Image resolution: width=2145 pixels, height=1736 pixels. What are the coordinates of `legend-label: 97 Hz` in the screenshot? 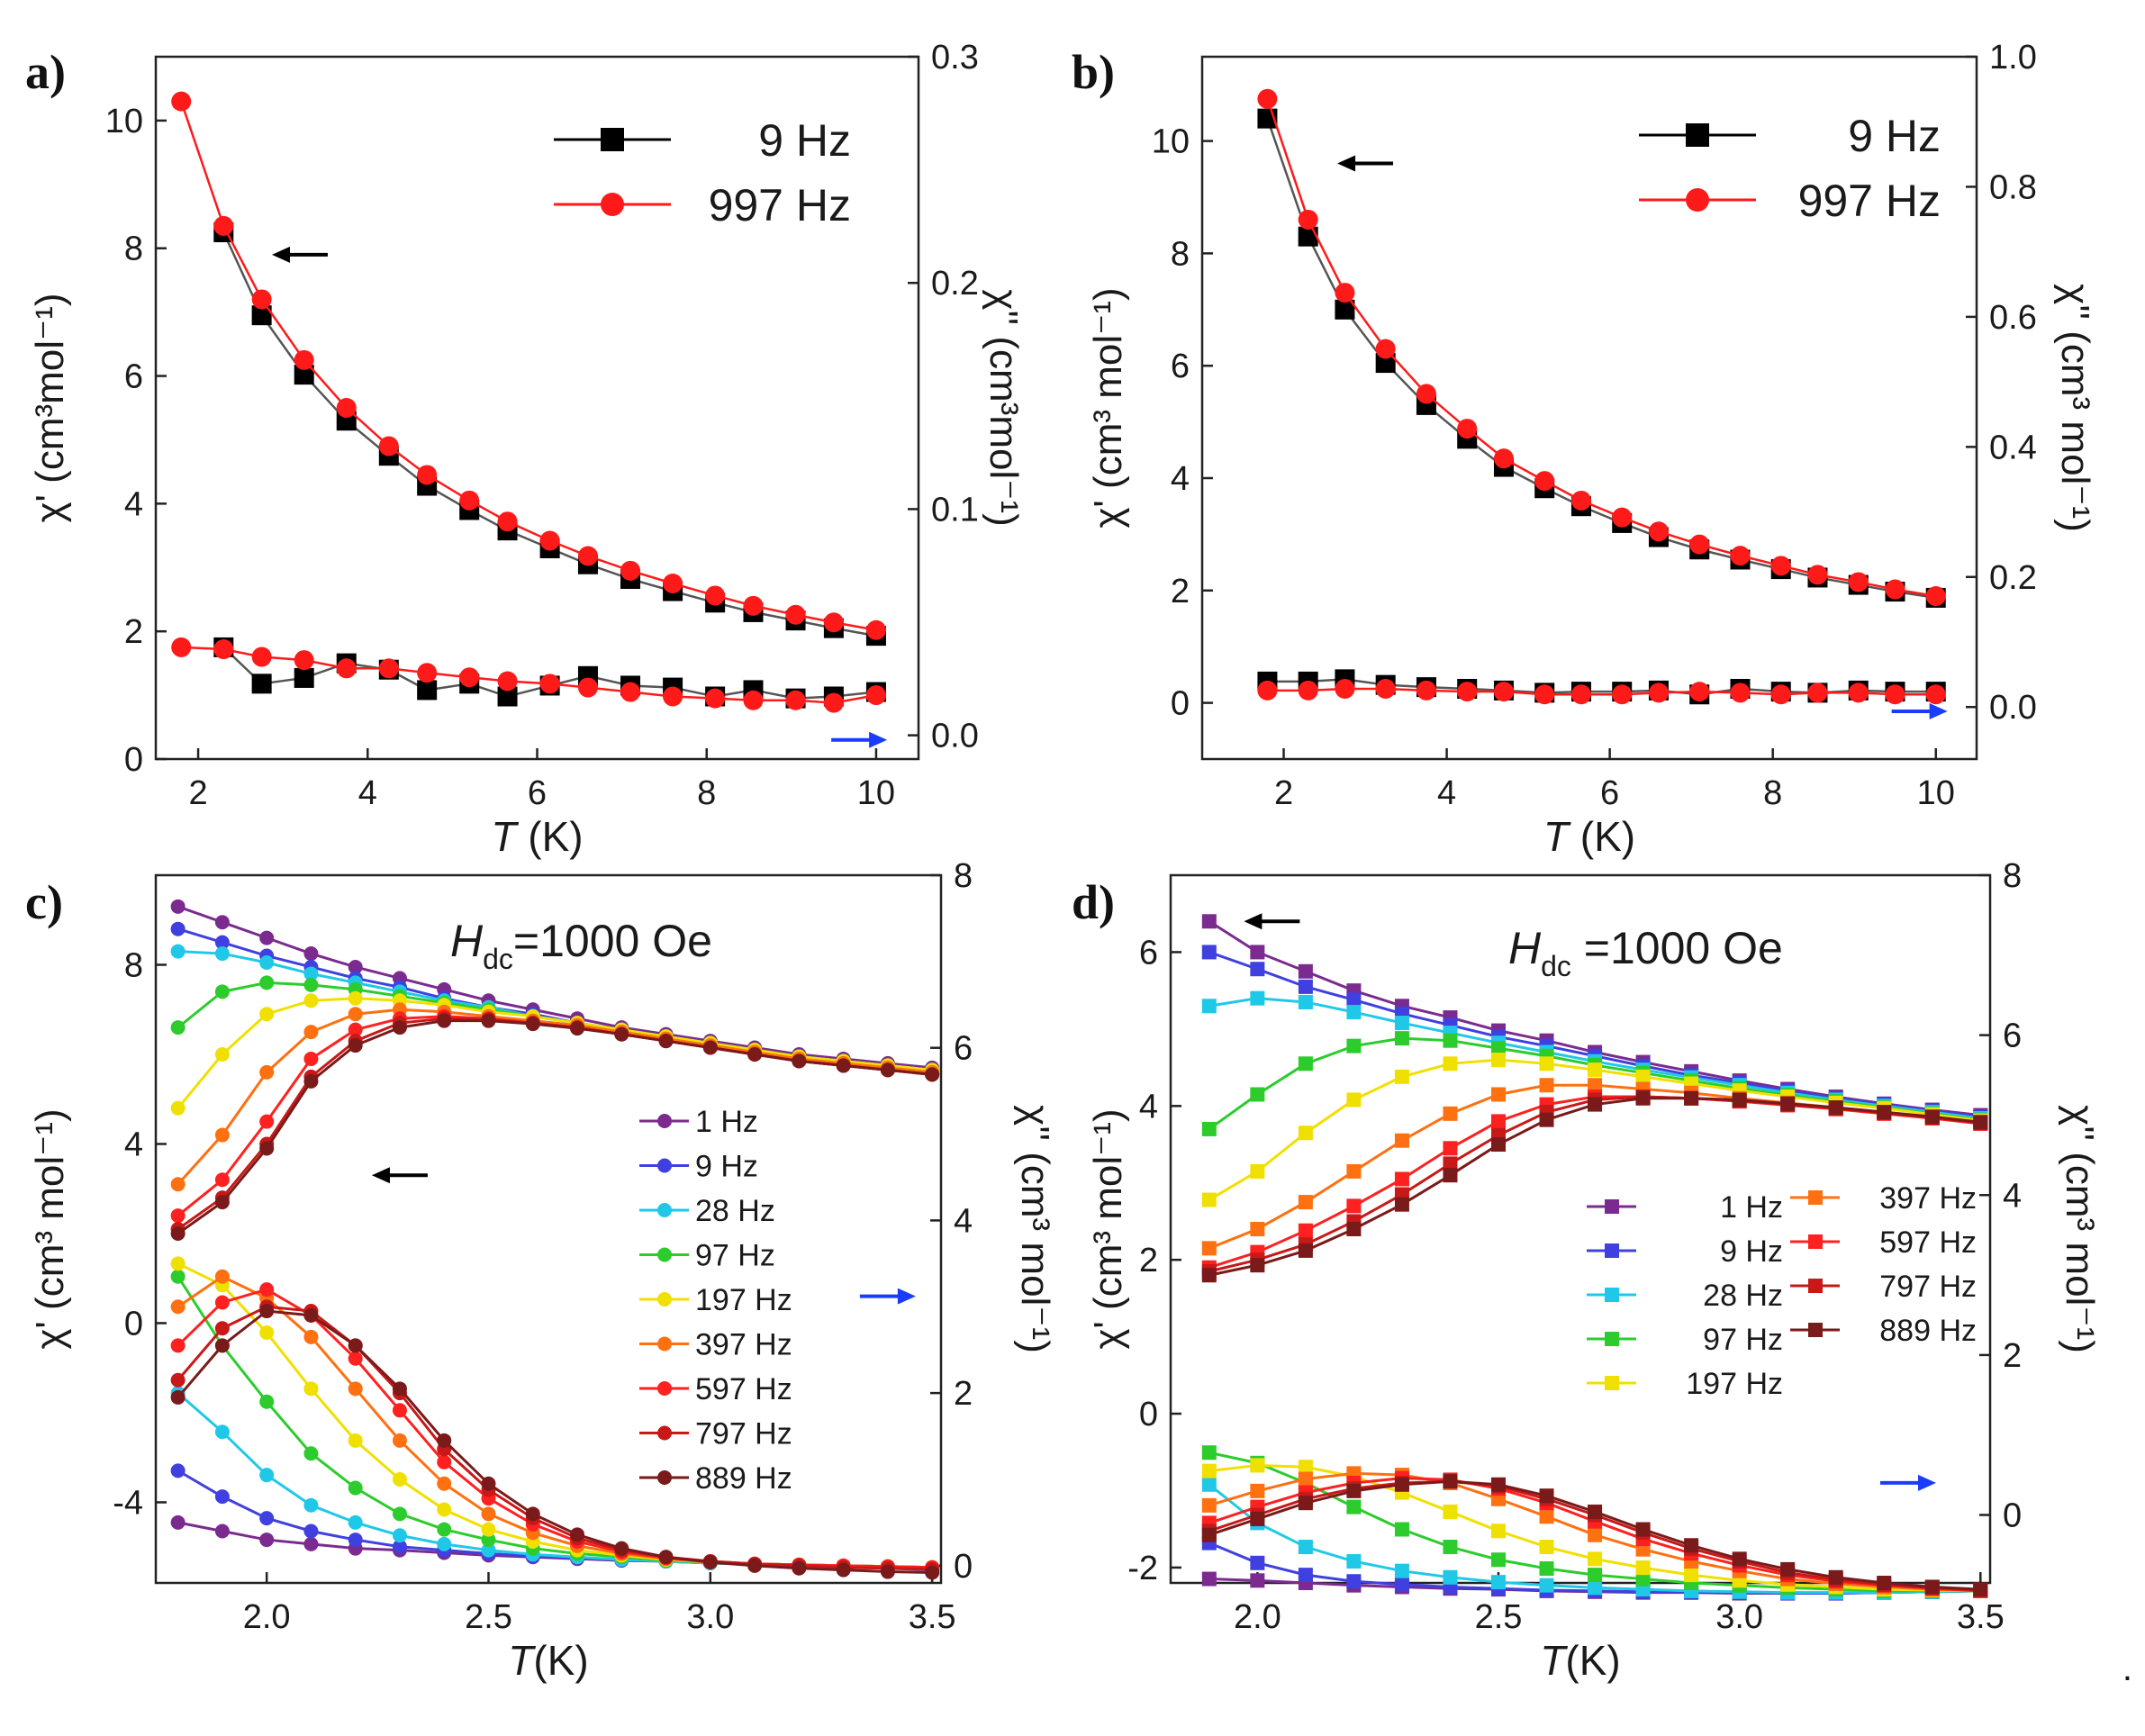 It's located at (1743, 1340).